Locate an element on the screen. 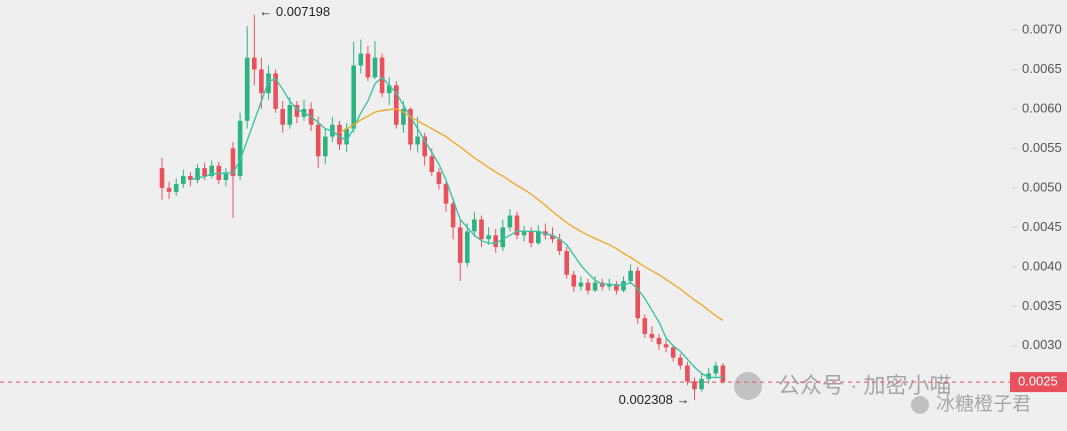 The image size is (1067, 431). last-price-label: 0.0025 is located at coordinates (1038, 381).